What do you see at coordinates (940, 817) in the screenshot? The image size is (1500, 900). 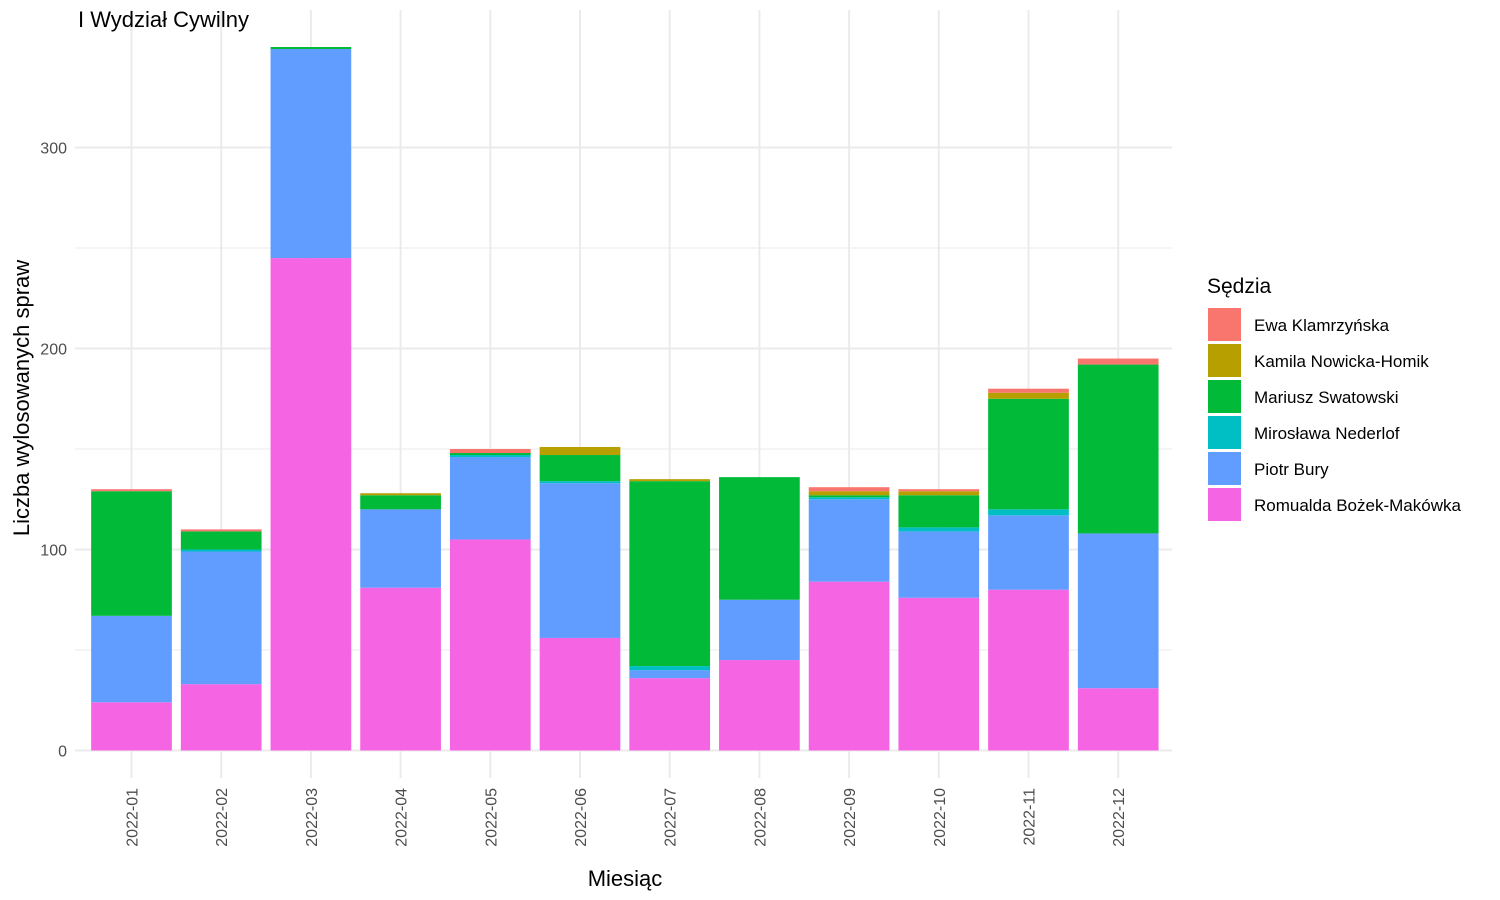 I see `x-tick-label: 2022-10` at bounding box center [940, 817].